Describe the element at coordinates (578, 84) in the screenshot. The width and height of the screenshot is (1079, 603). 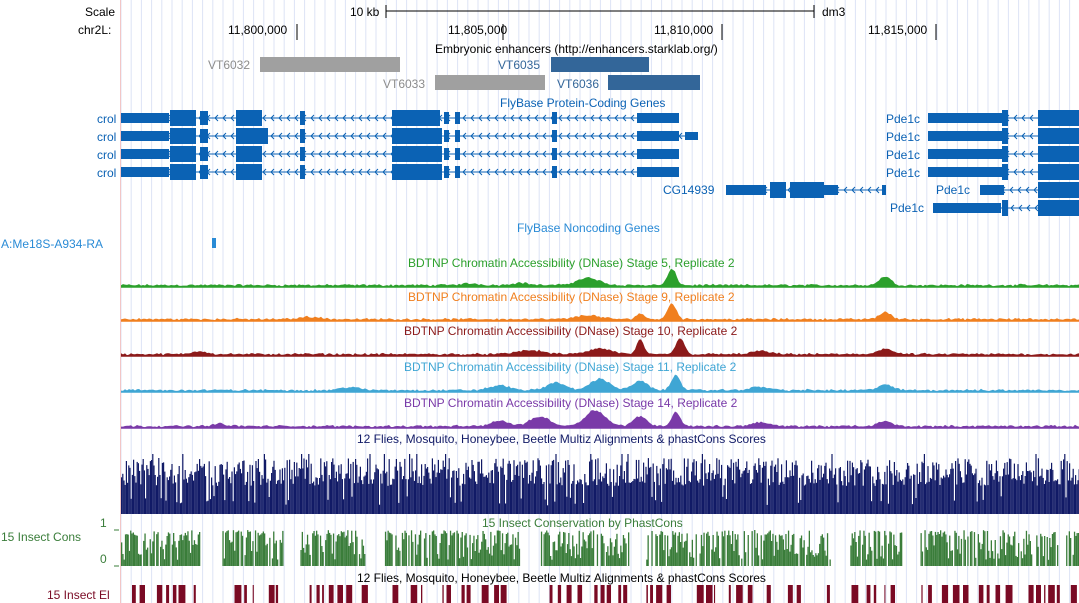
I see `enhancer-label: VT6036` at that location.